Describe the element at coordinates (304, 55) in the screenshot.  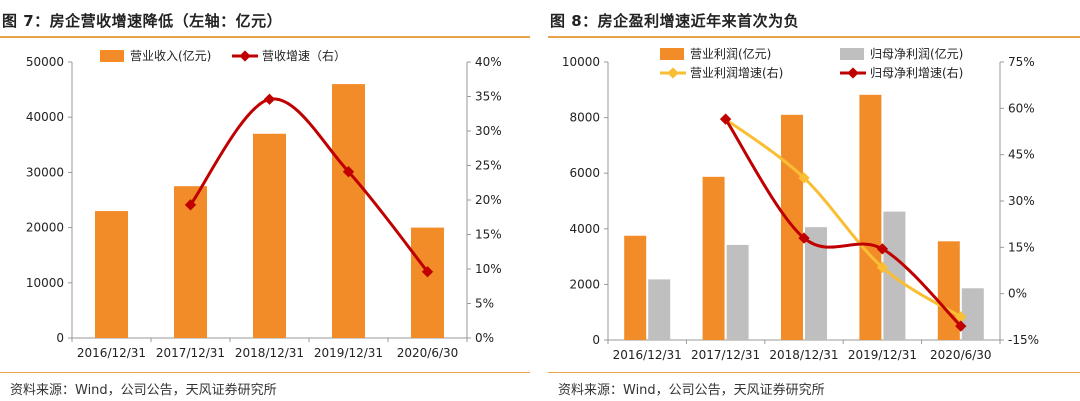
I see `legend-label: 营收增速（右）` at that location.